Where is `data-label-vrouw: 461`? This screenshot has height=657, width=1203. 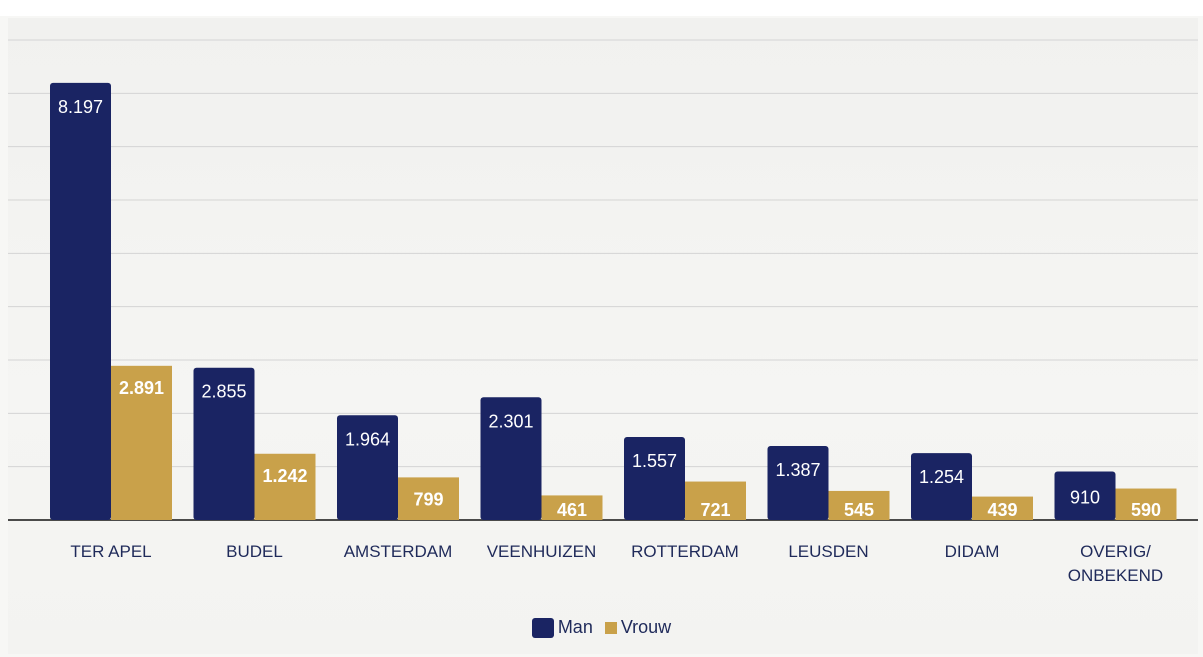
data-label-vrouw: 461 is located at coordinates (572, 510).